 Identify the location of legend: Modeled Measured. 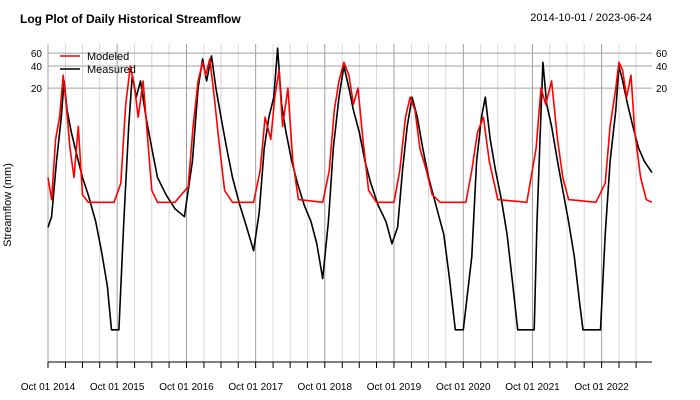
(98, 63).